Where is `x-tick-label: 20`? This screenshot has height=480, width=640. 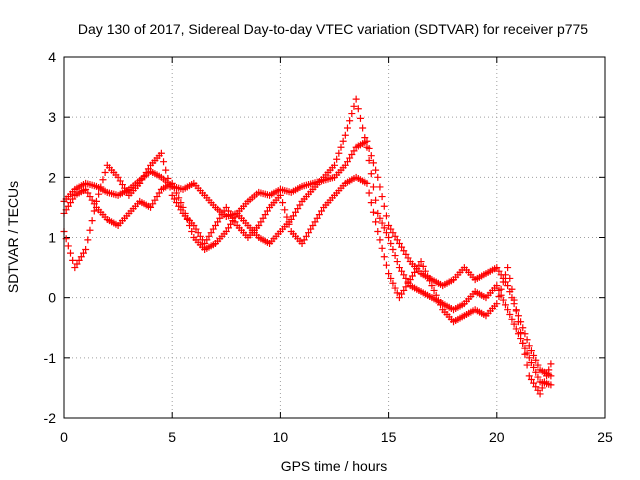 x-tick-label: 20 is located at coordinates (497, 437).